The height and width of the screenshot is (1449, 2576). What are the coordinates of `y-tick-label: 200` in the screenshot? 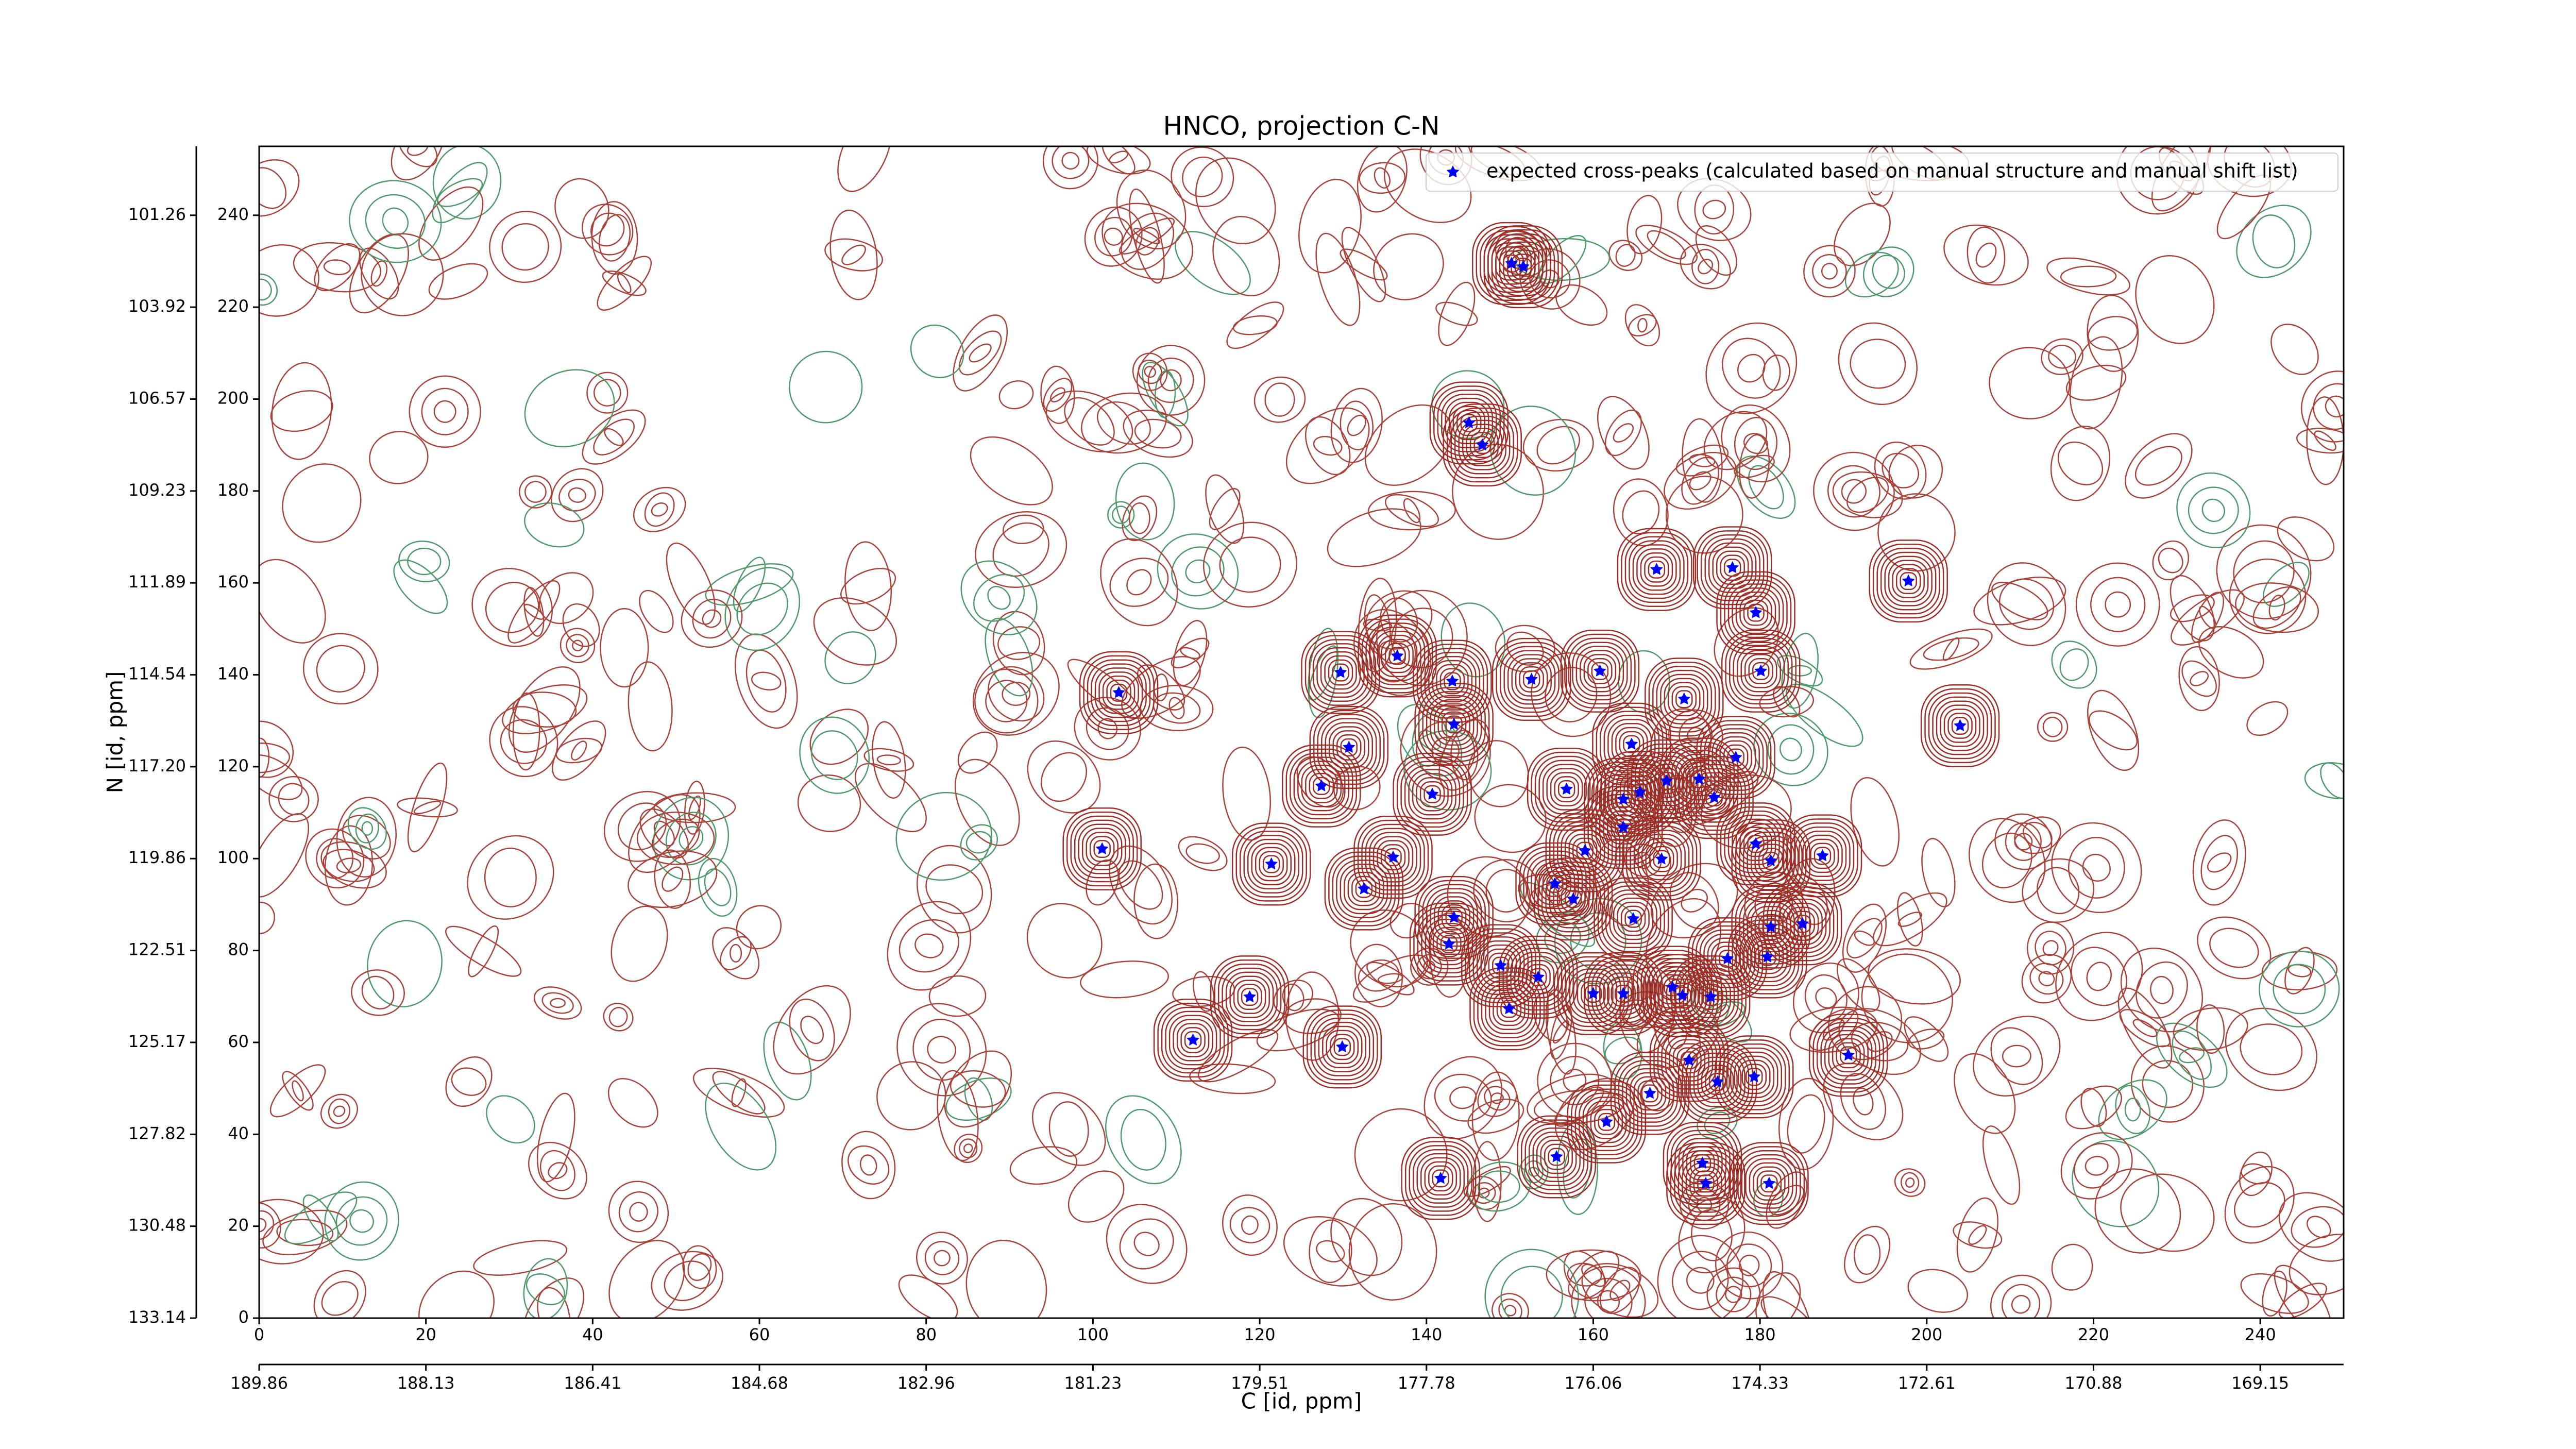 It's located at (233, 398).